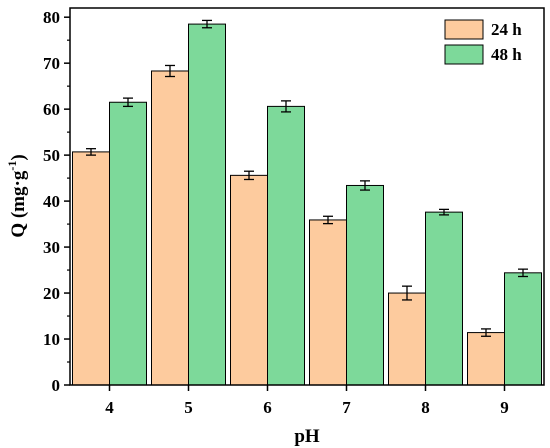  Describe the element at coordinates (207, 204) in the screenshot. I see `bar-48h-ph5` at that location.